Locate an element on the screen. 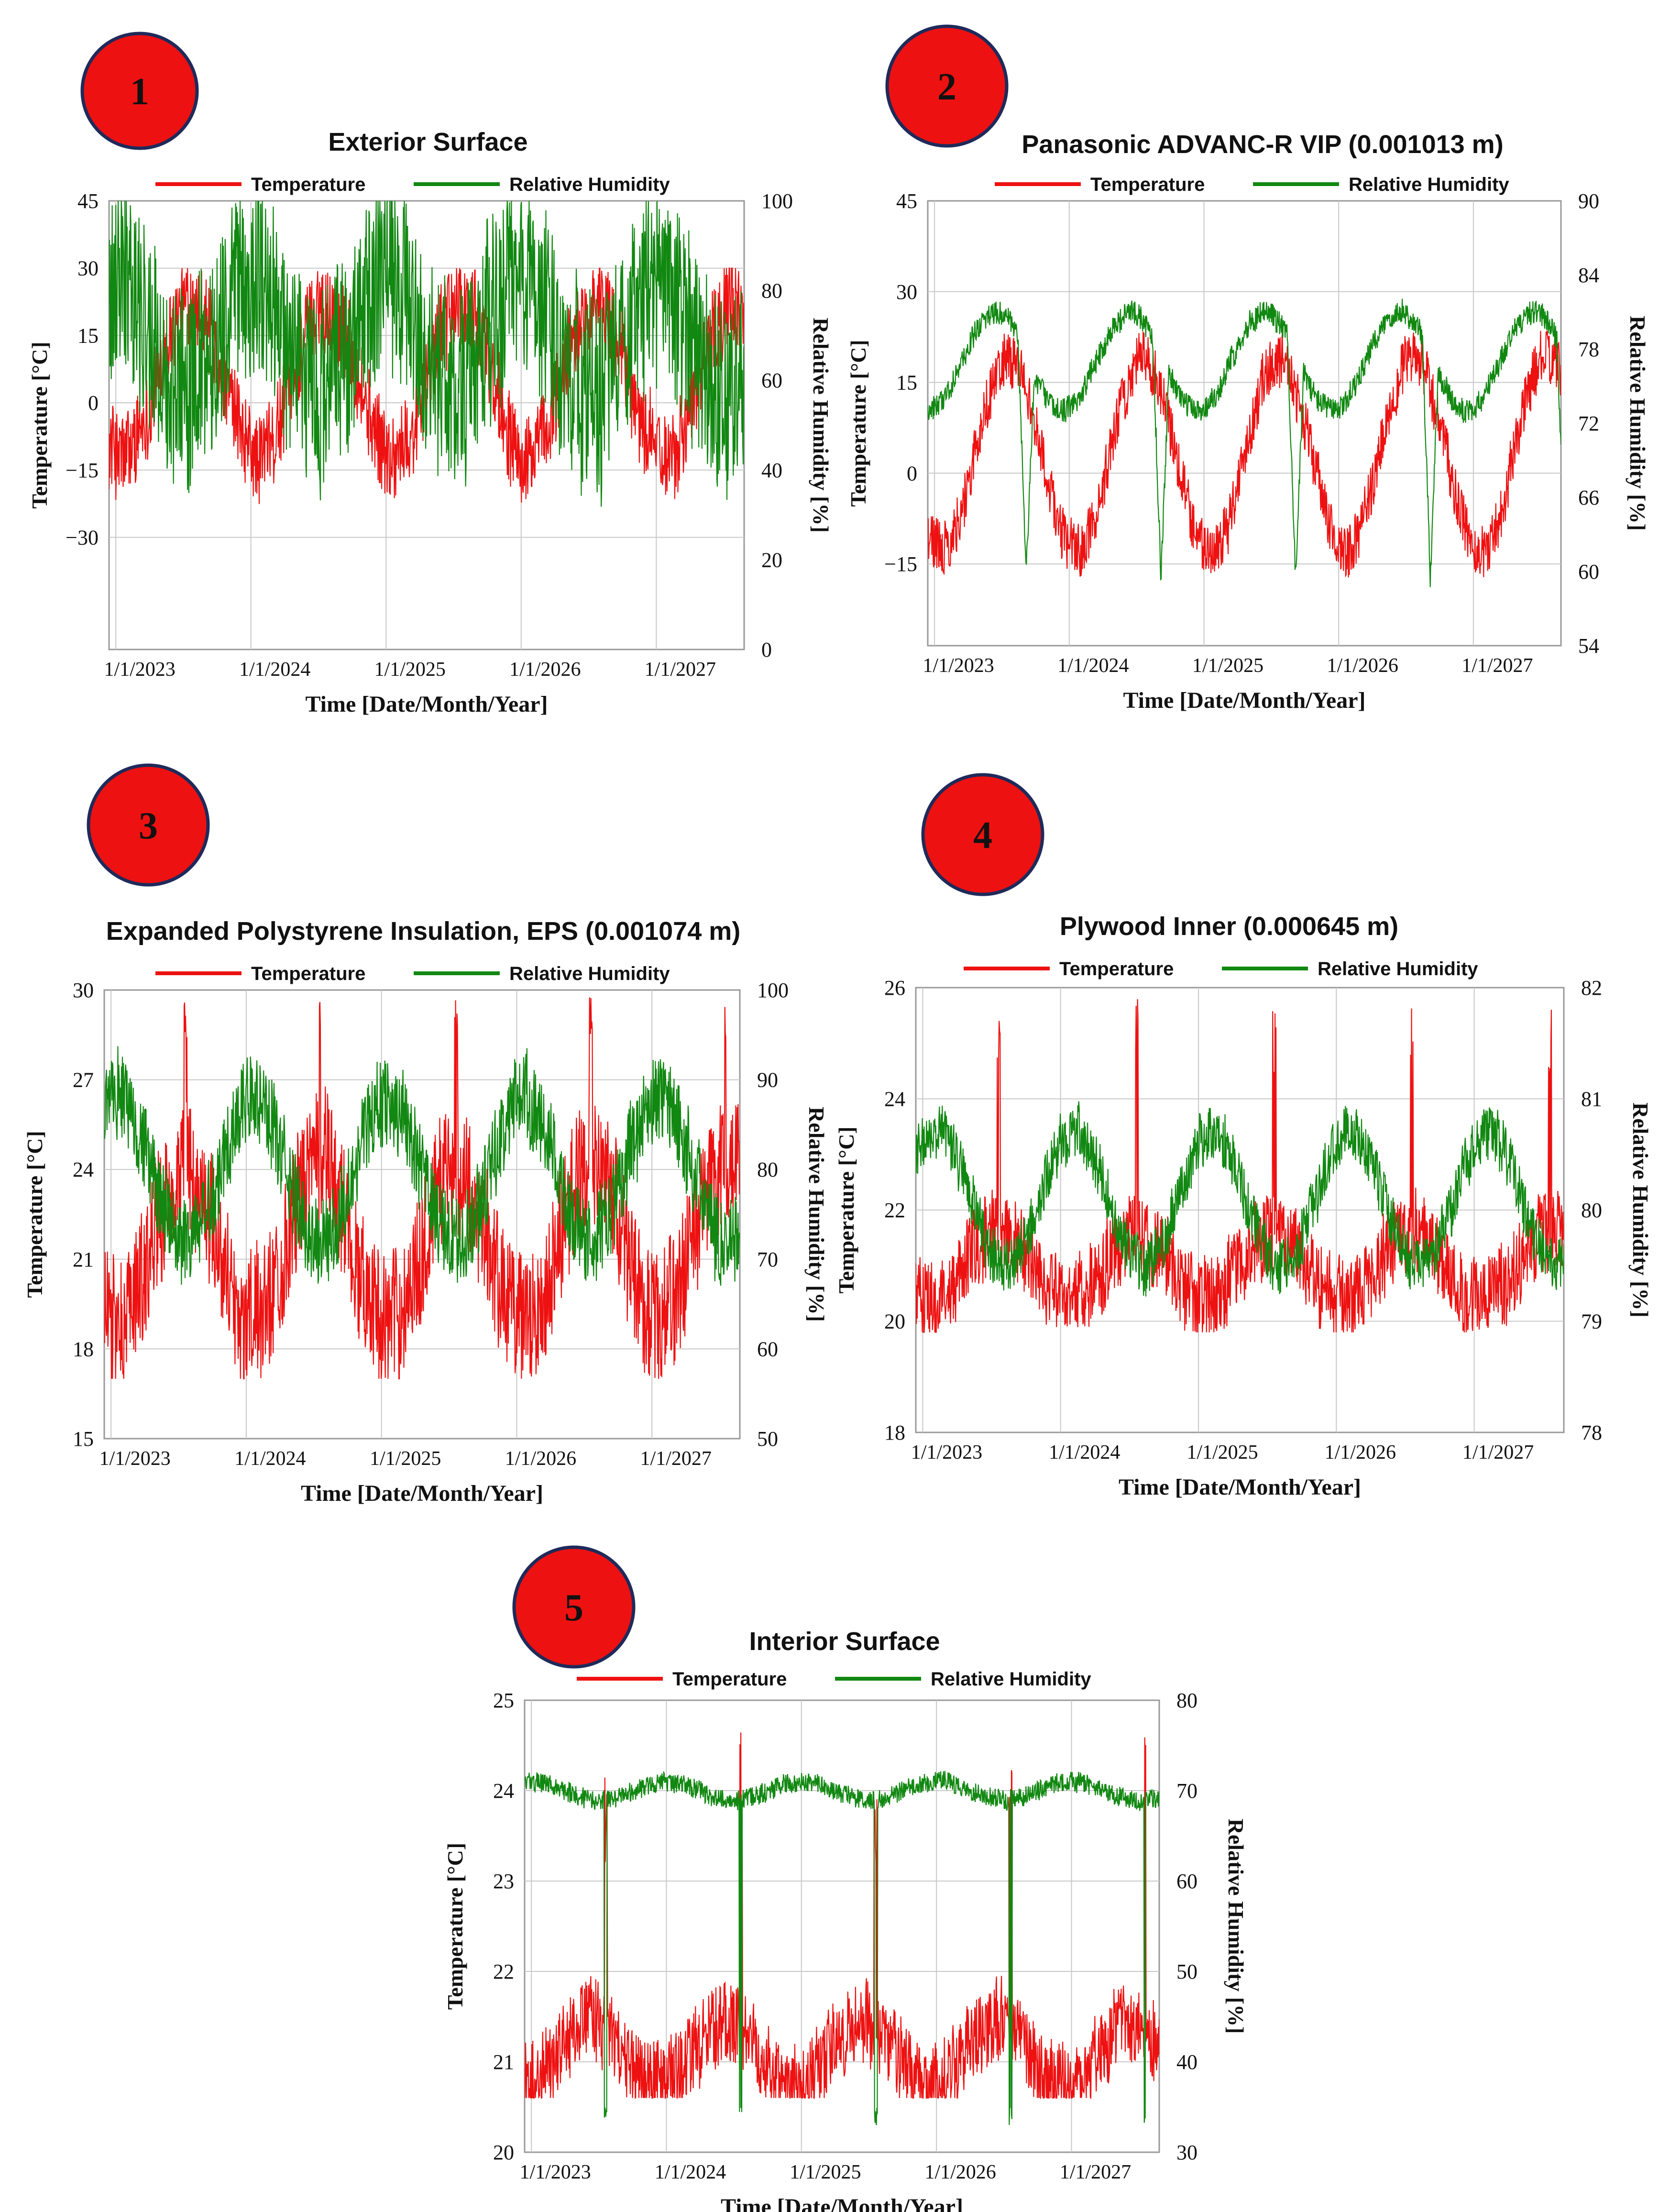  badge-number: 3 is located at coordinates (148, 826).